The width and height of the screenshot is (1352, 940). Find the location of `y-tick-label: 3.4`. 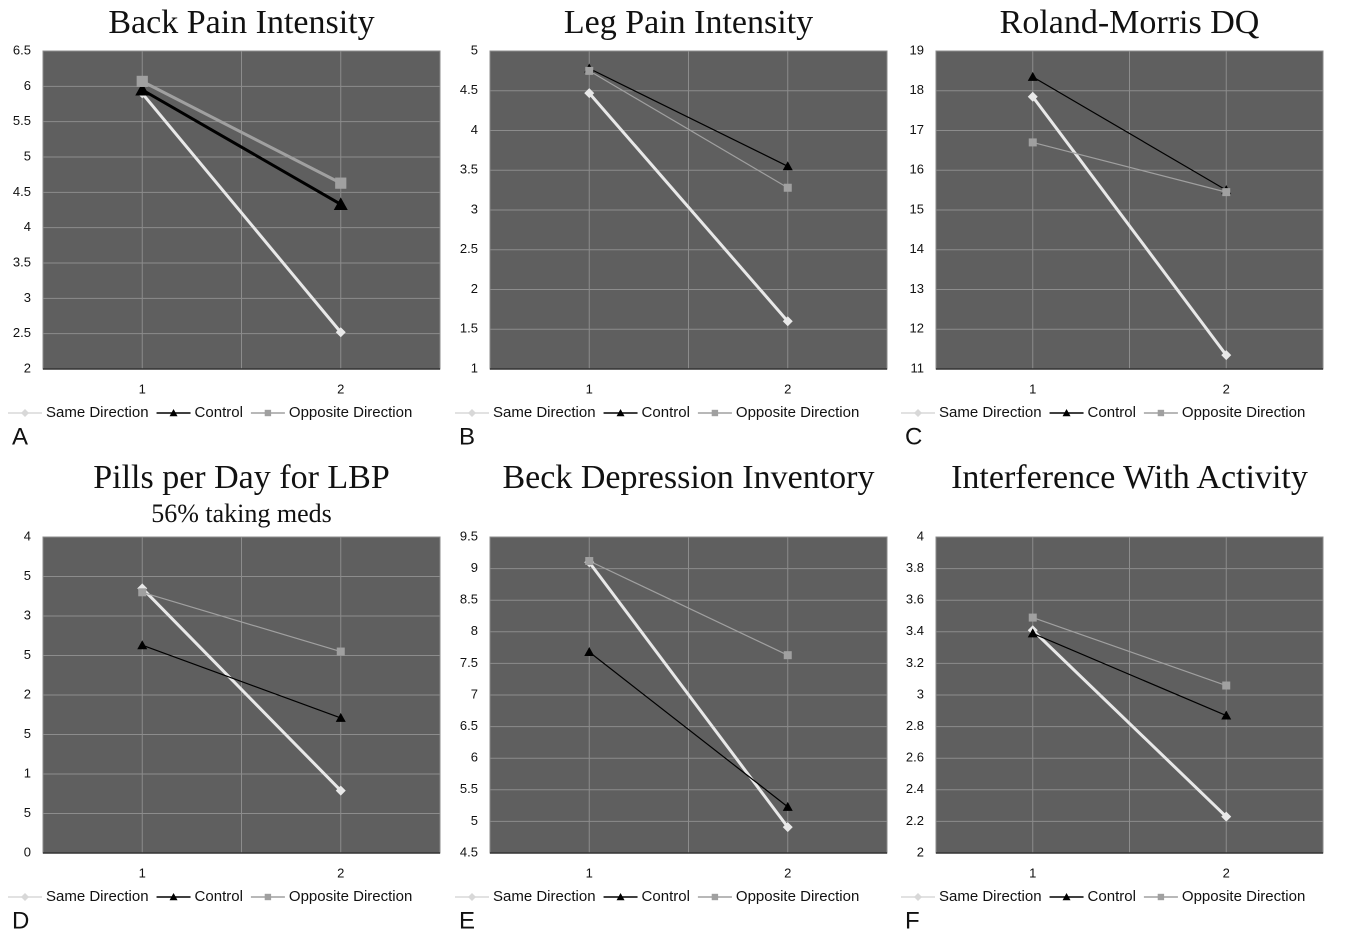

y-tick-label: 3.4 is located at coordinates (915, 630).